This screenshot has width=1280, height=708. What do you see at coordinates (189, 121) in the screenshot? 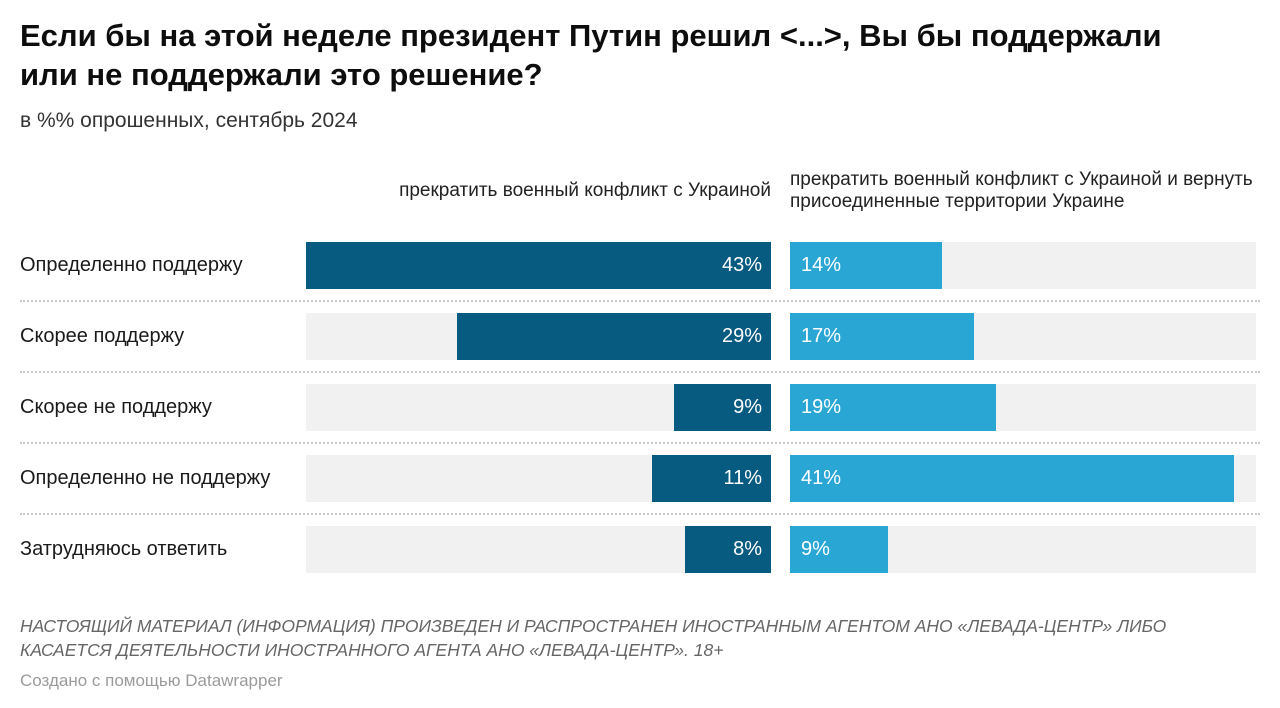
I see `chart-subtitle: в %% опрошенных, сентябрь 2024` at bounding box center [189, 121].